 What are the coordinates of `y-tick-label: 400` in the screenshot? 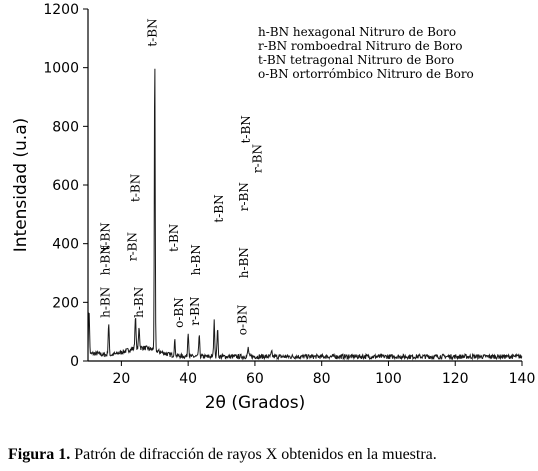 It's located at (65, 245).